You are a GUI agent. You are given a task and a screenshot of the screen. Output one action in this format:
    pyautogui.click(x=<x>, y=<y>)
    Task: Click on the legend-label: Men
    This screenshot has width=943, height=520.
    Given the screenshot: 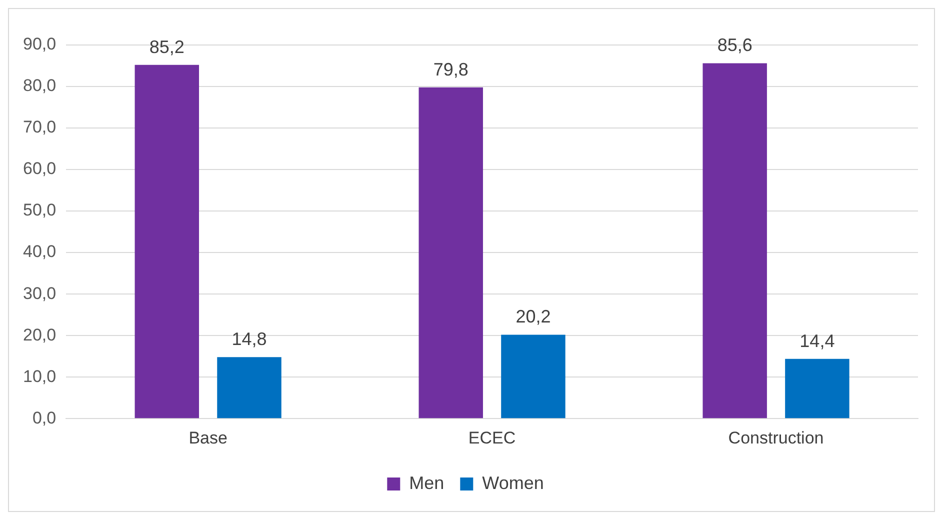 What is the action you would take?
    pyautogui.click(x=426, y=482)
    